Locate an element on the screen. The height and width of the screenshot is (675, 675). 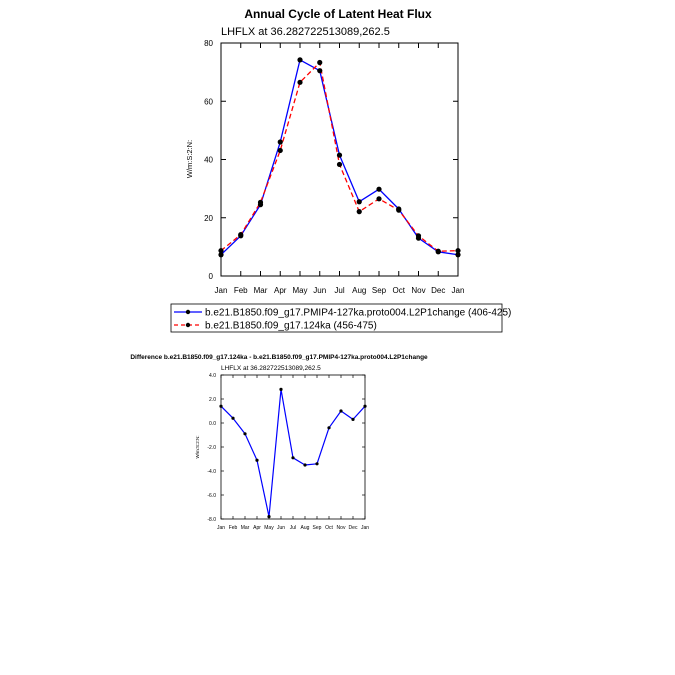
y-tick-label: 0.0 is located at coordinates (212, 424).